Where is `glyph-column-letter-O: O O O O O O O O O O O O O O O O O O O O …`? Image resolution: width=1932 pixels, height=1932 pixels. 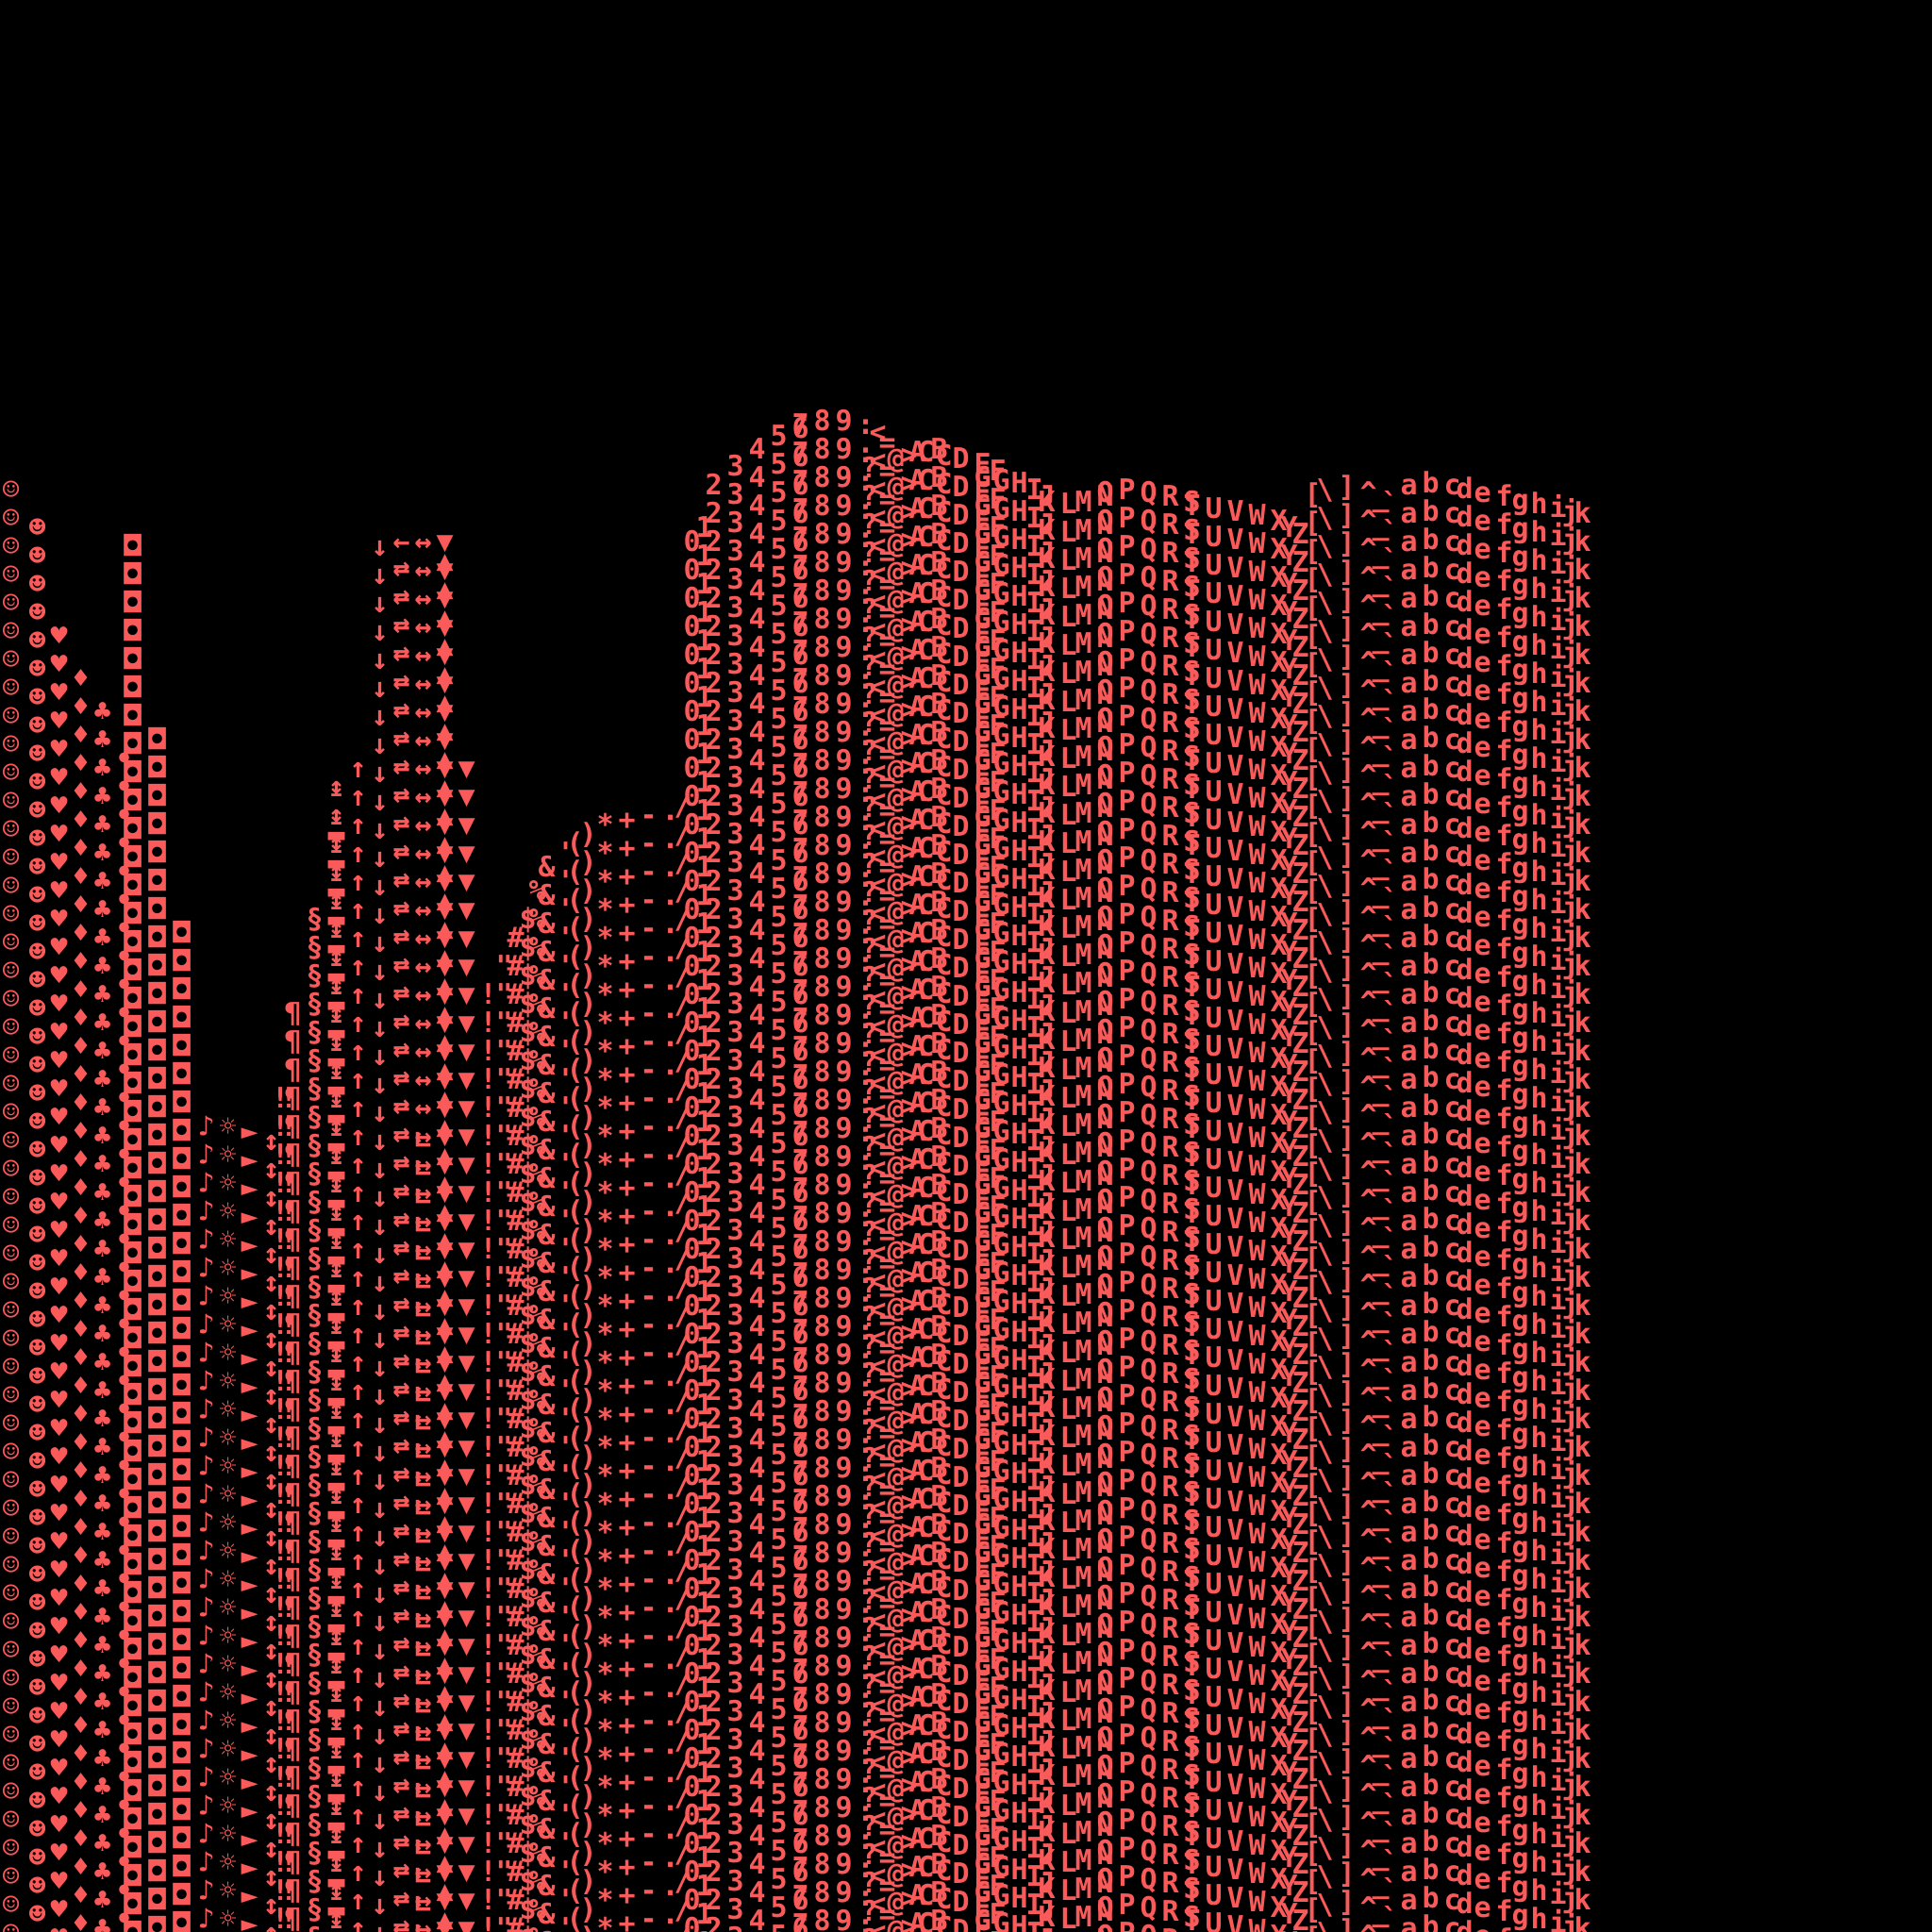
glyph-column-letter-O: O O O O O O O O O O O O O O O O O O O O … is located at coordinates (1105, 1206).